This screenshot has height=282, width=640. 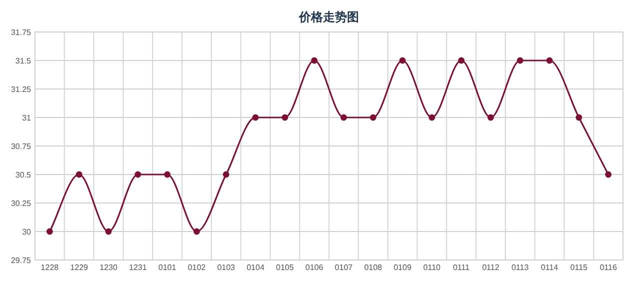 What do you see at coordinates (491, 267) in the screenshot?
I see `x-tick-label: 0112` at bounding box center [491, 267].